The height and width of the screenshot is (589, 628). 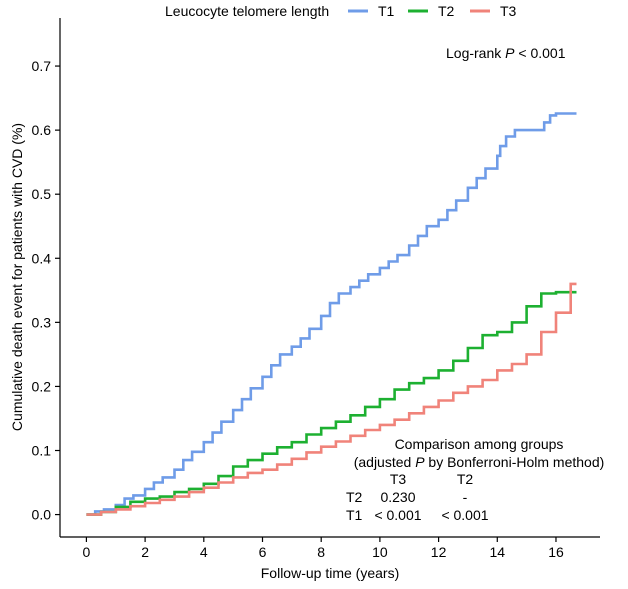 What do you see at coordinates (42, 130) in the screenshot?
I see `y-tick-label: 0.6` at bounding box center [42, 130].